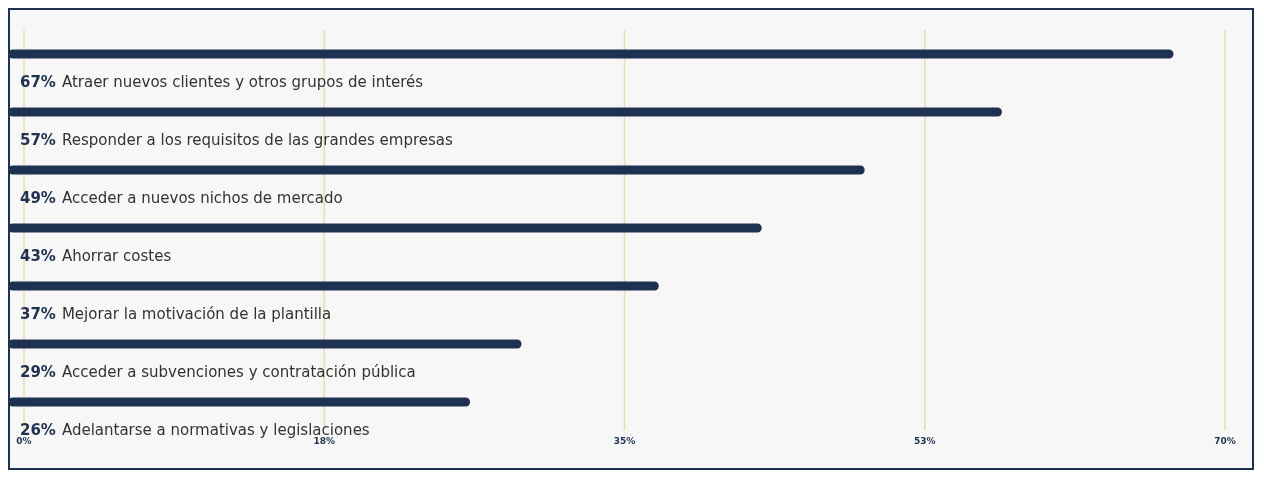 This screenshot has width=1264, height=493. I want to click on x-tick-label: 53%, so click(924, 441).